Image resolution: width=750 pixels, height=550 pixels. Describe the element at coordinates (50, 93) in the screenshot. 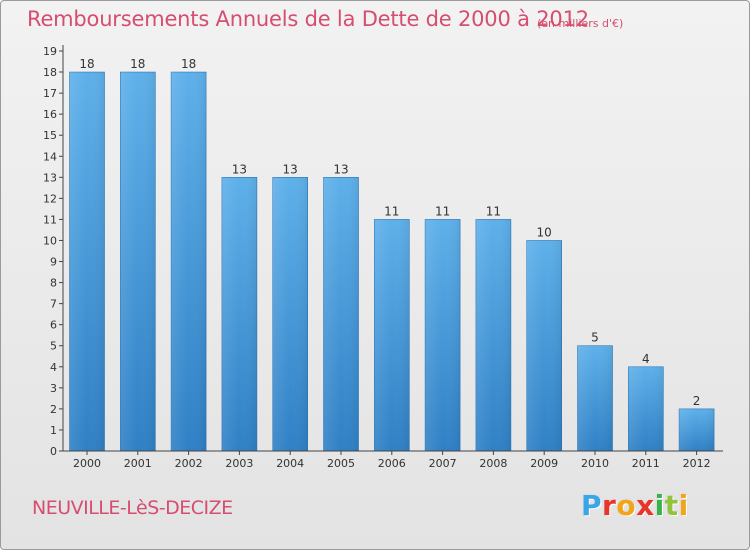

I see `y-tick-label: 17` at that location.